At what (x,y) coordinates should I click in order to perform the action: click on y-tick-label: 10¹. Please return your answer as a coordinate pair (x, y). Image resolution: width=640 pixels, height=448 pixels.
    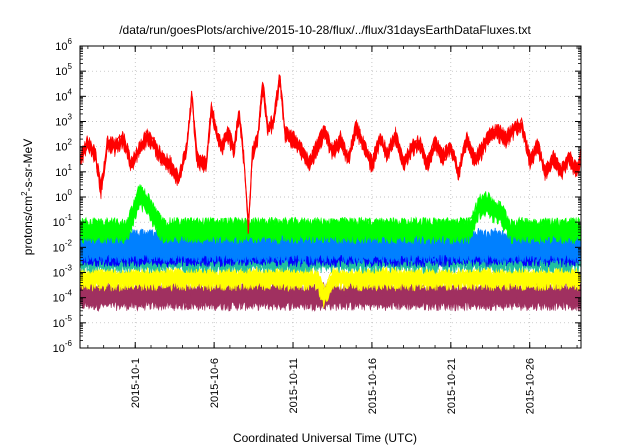
    Looking at the image, I should click on (63, 171).